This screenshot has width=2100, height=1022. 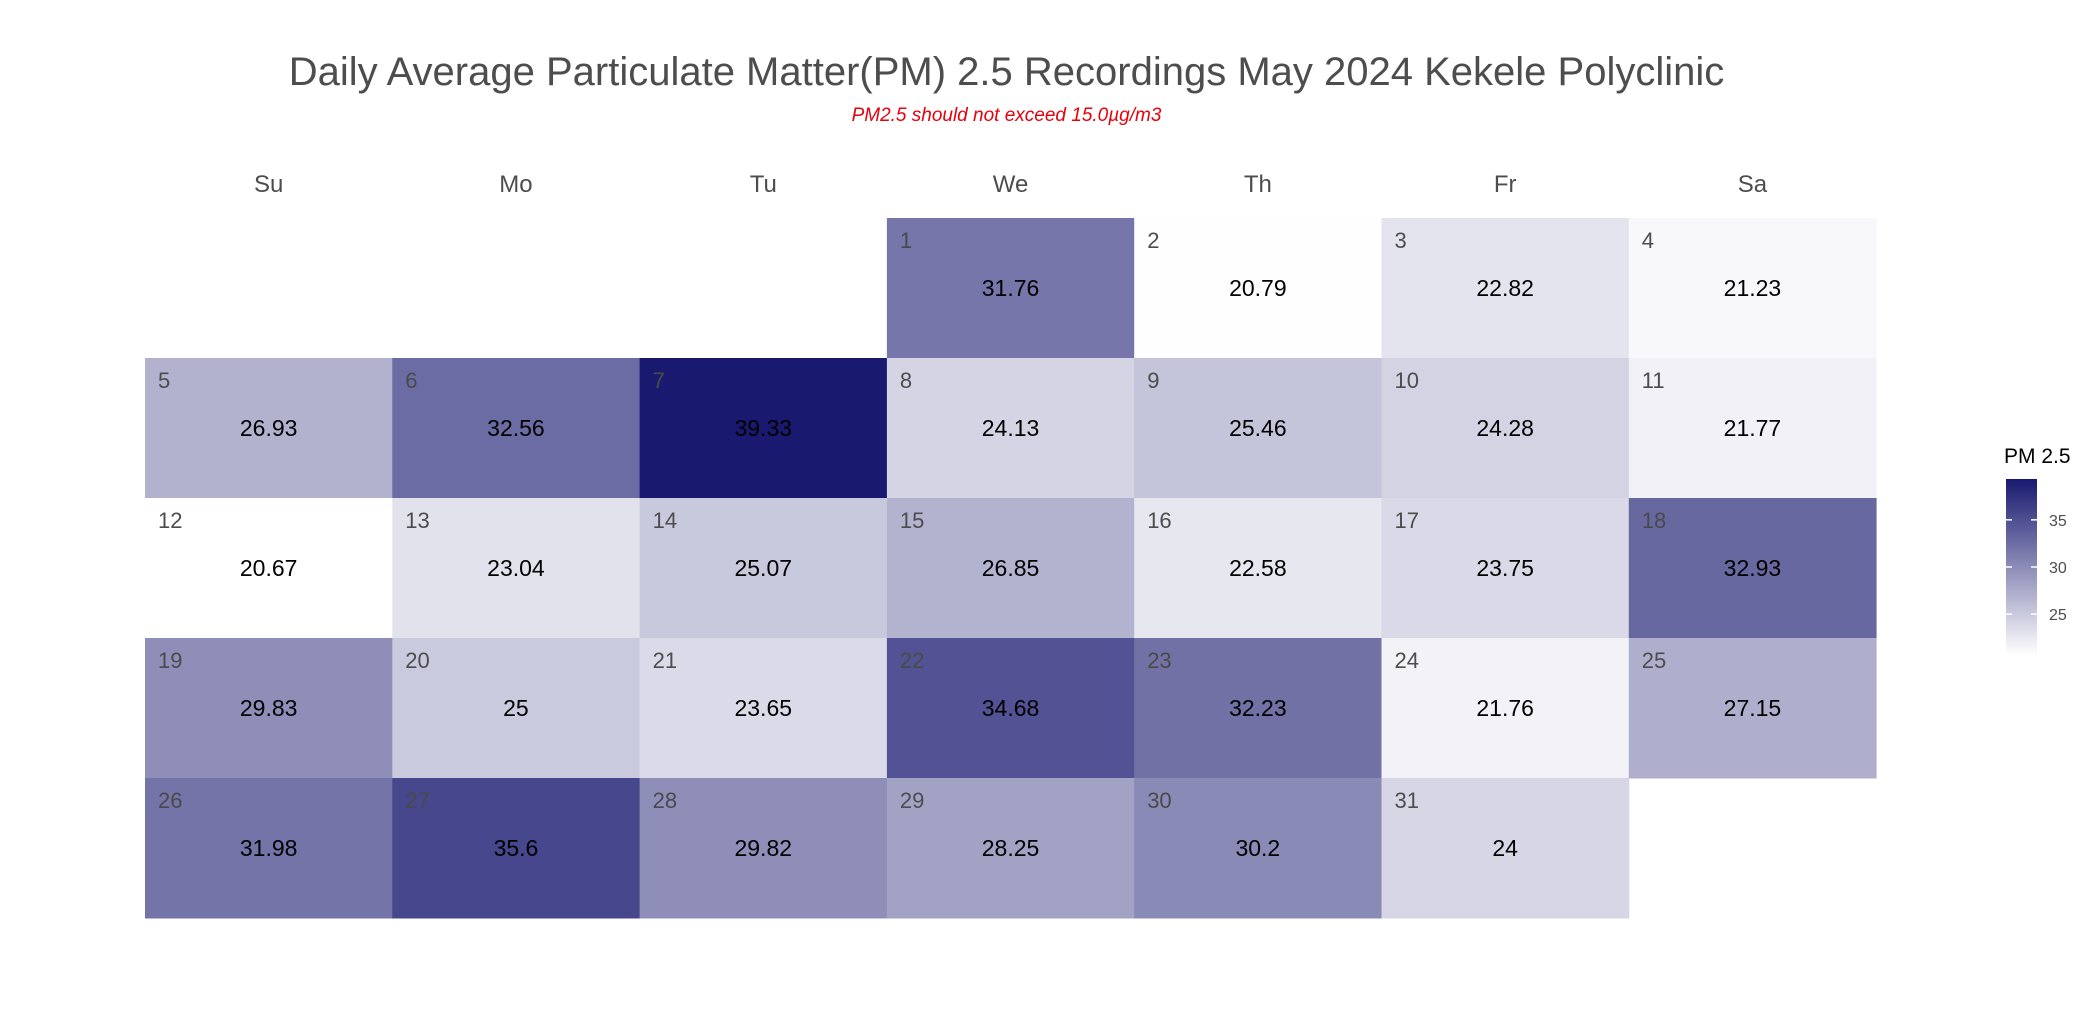 I want to click on pm25-value-label: 25.07, so click(x=763, y=568).